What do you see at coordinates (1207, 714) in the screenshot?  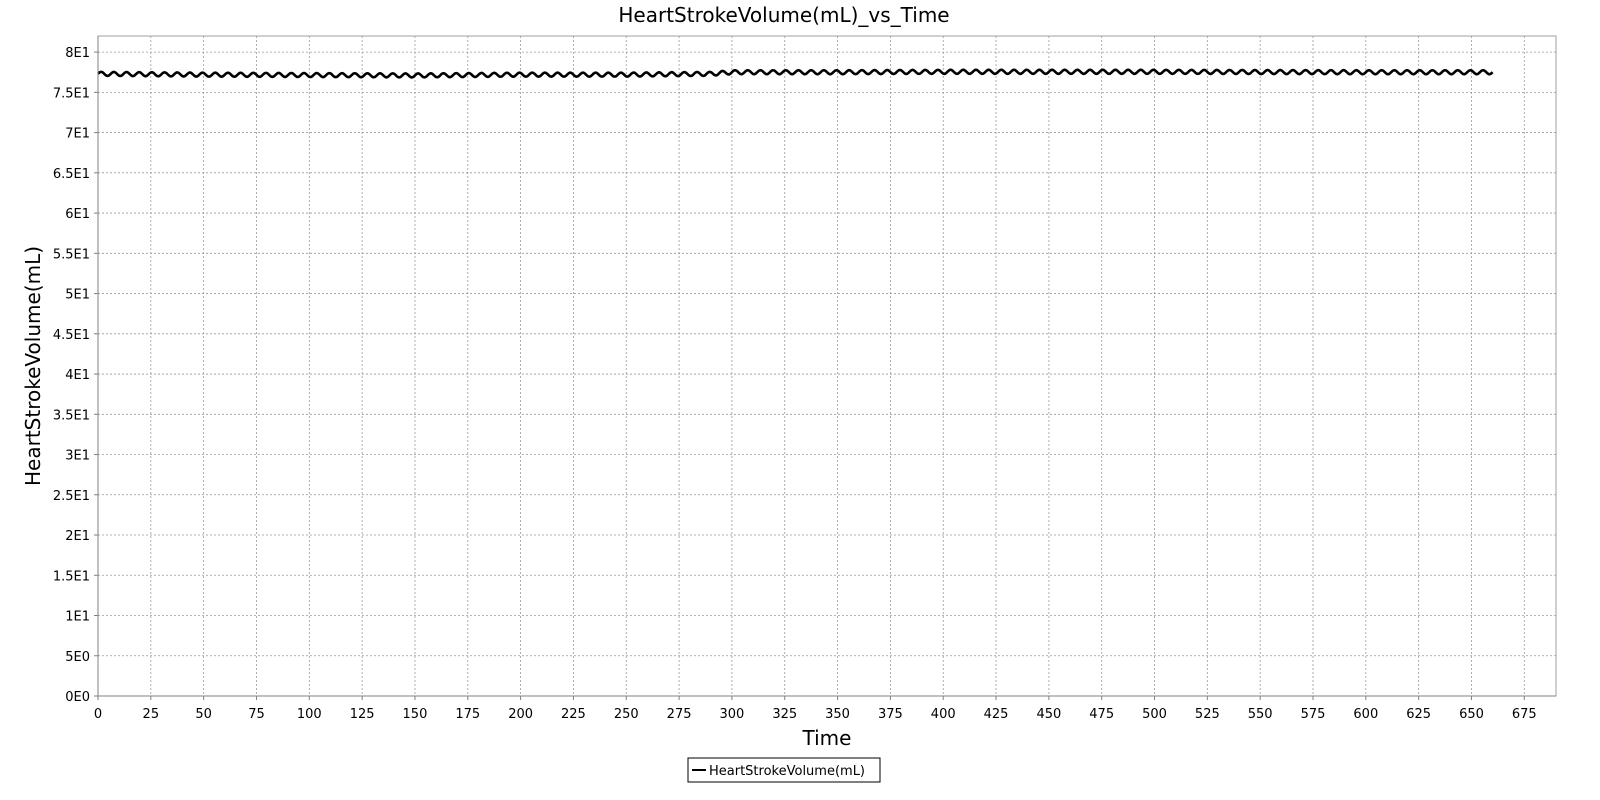 I see `x-tick-label: 525` at bounding box center [1207, 714].